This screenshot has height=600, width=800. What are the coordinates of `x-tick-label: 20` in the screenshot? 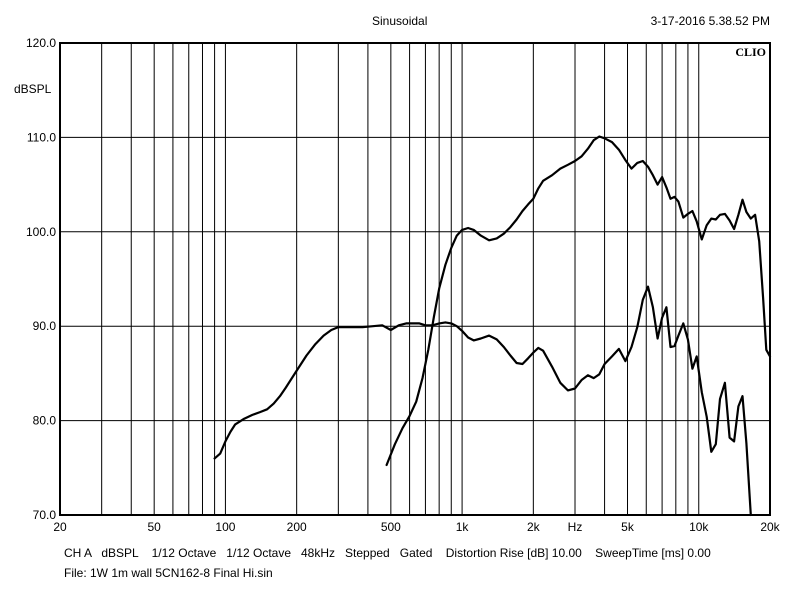 It's located at (60, 527).